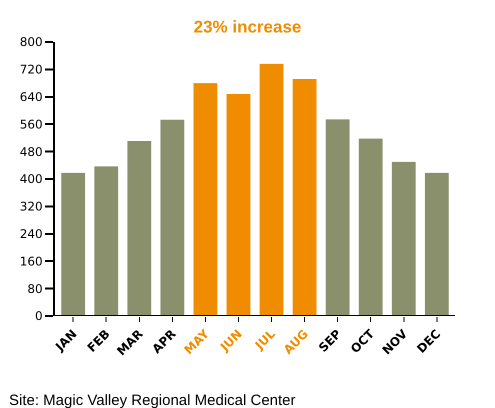 Image resolution: width=495 pixels, height=408 pixels. I want to click on y-tick-label: 800, so click(31, 42).